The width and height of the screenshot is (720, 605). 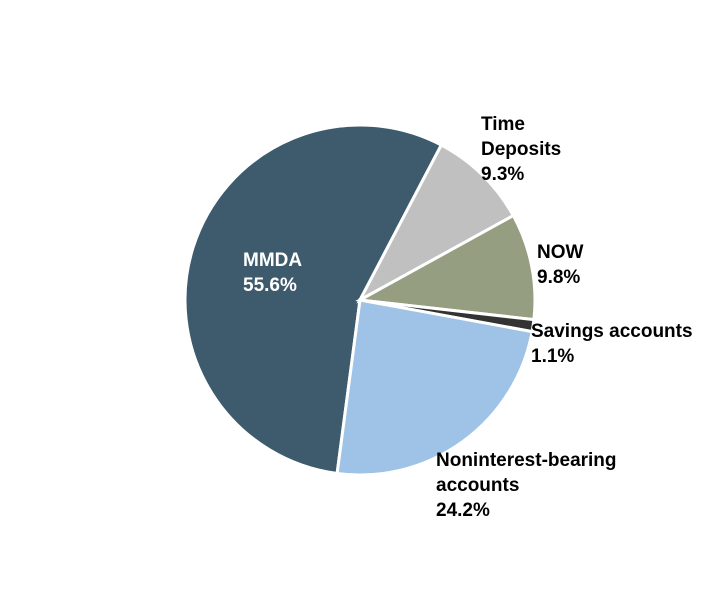 What do you see at coordinates (552, 356) in the screenshot?
I see `slice-label-line: 1.1%` at bounding box center [552, 356].